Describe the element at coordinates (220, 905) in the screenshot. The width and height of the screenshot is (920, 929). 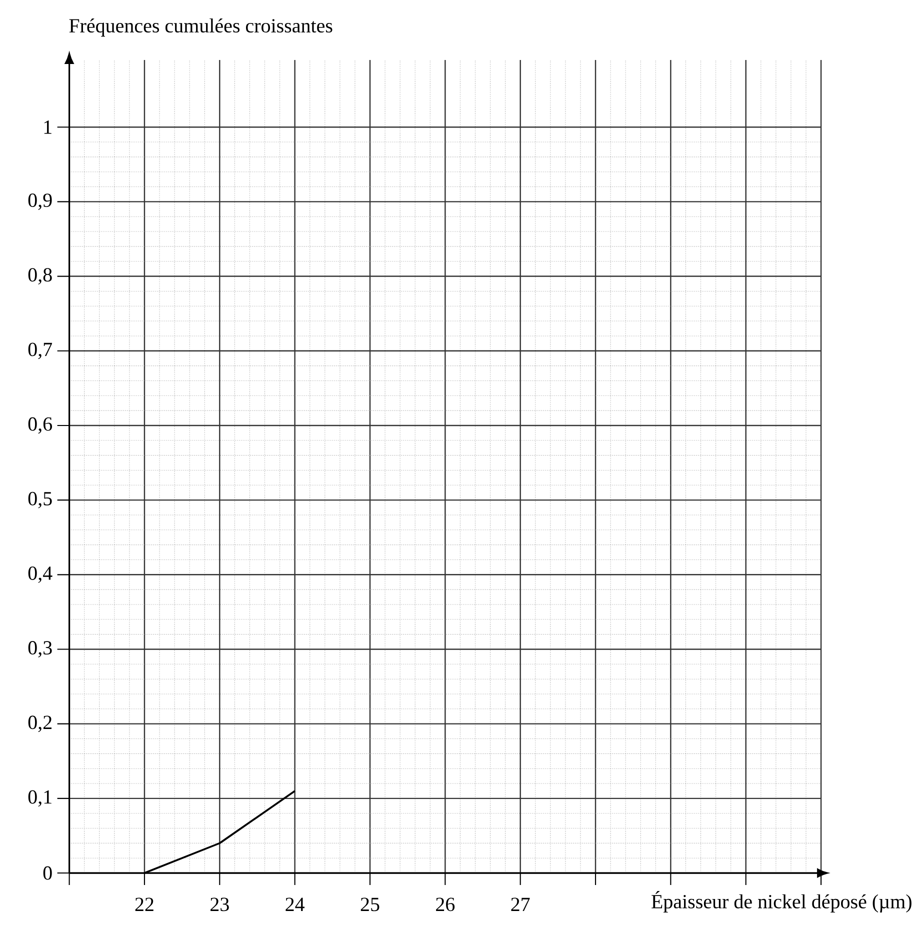
I see `x-tick-label: 23` at that location.